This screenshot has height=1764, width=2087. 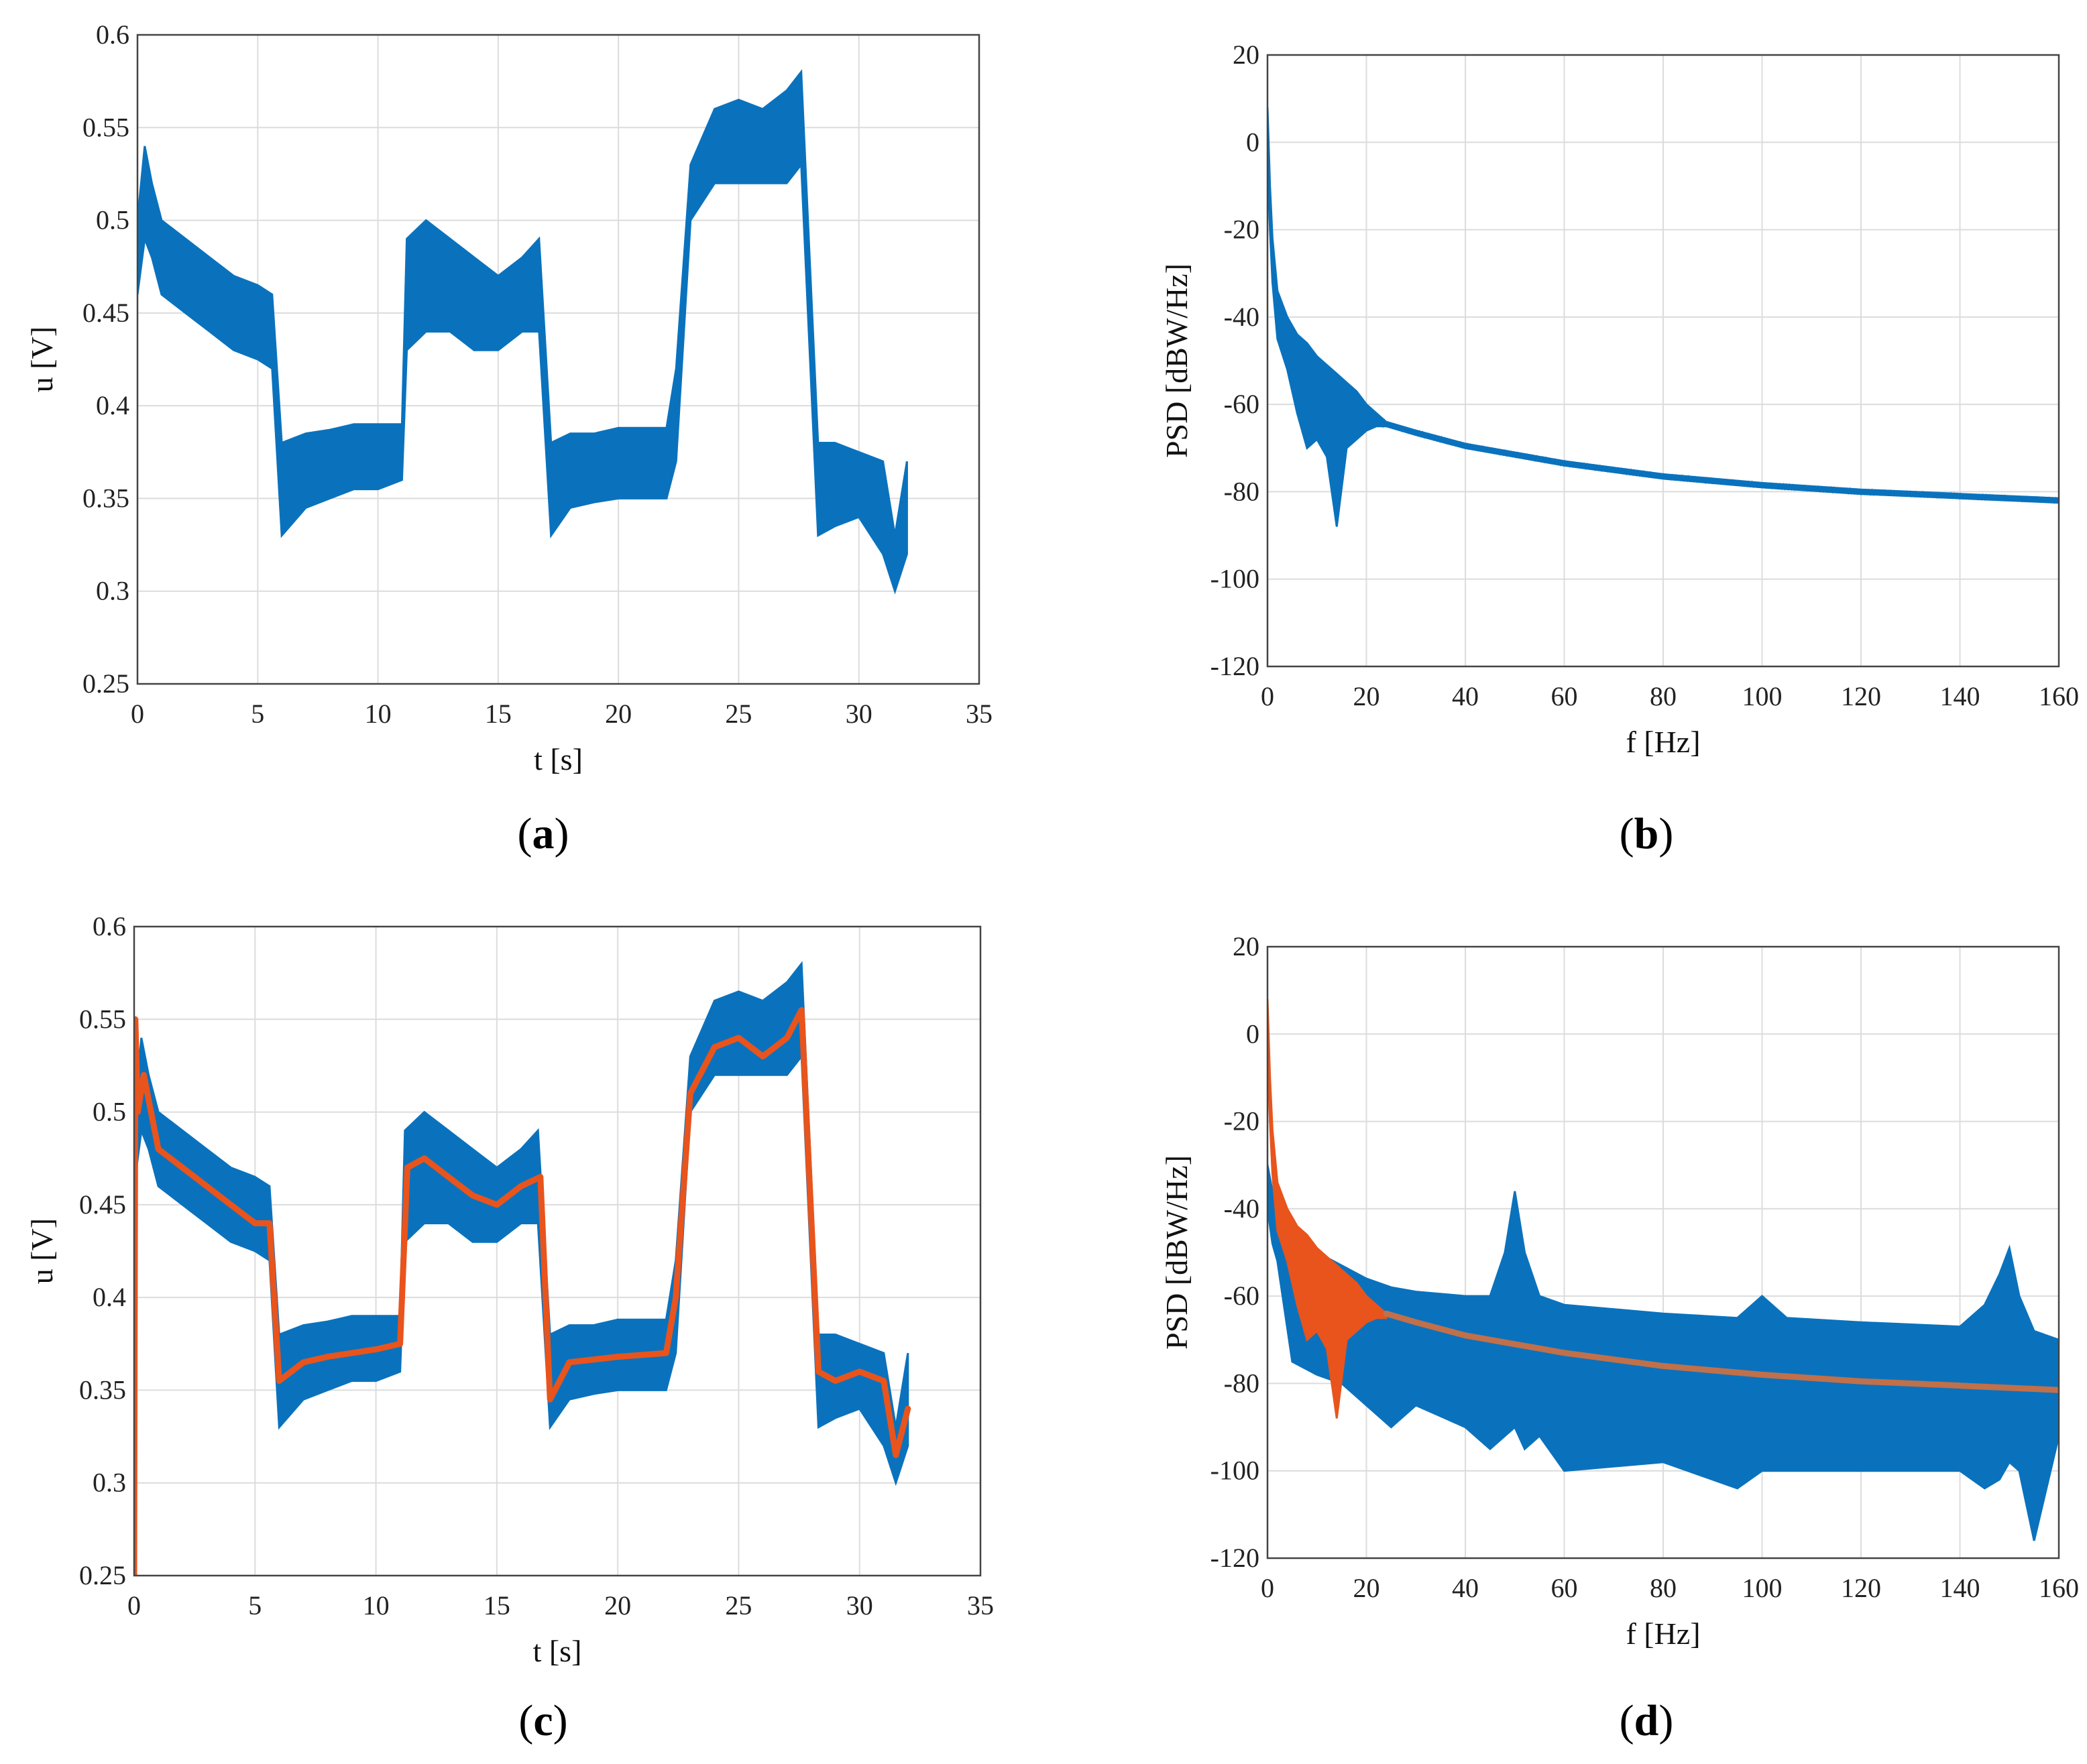 I want to click on panel-caption: (c), so click(x=542, y=1720).